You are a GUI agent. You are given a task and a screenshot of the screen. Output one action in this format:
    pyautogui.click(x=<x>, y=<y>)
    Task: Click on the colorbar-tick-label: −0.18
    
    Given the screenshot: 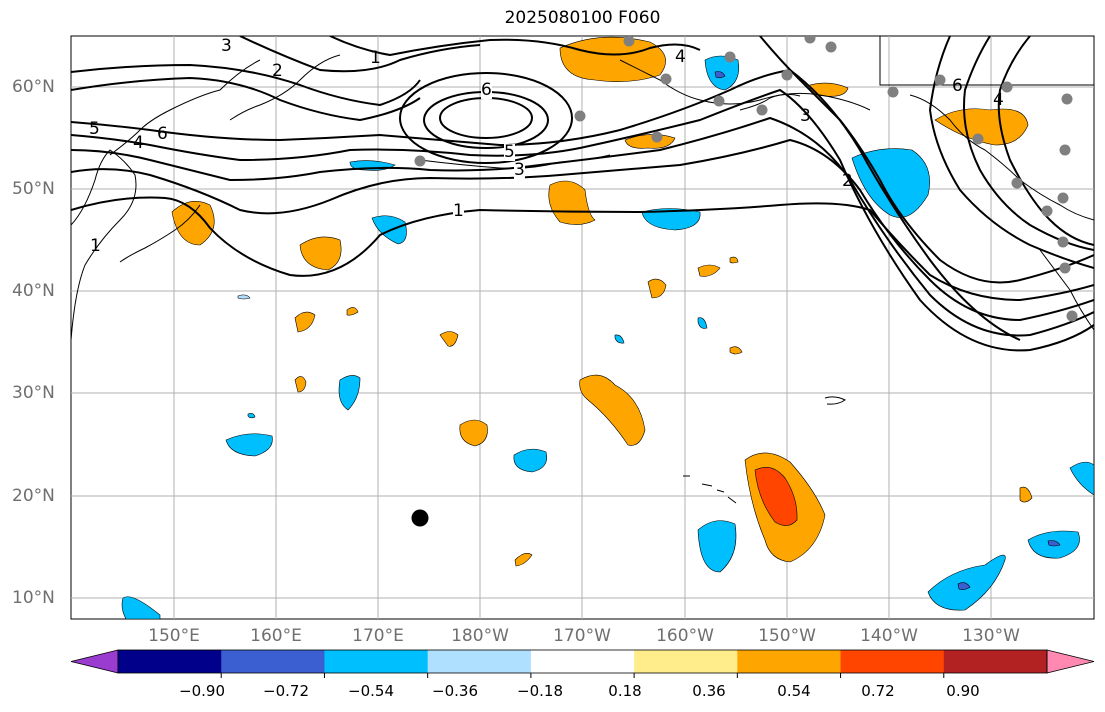 What is the action you would take?
    pyautogui.click(x=540, y=691)
    